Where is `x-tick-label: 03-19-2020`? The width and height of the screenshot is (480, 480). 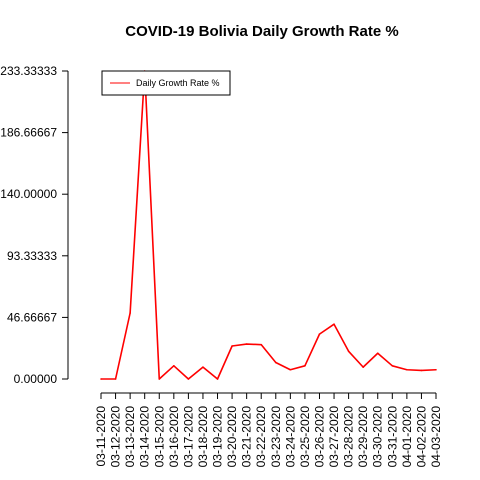 x-tick-label: 03-19-2020 is located at coordinates (218, 437).